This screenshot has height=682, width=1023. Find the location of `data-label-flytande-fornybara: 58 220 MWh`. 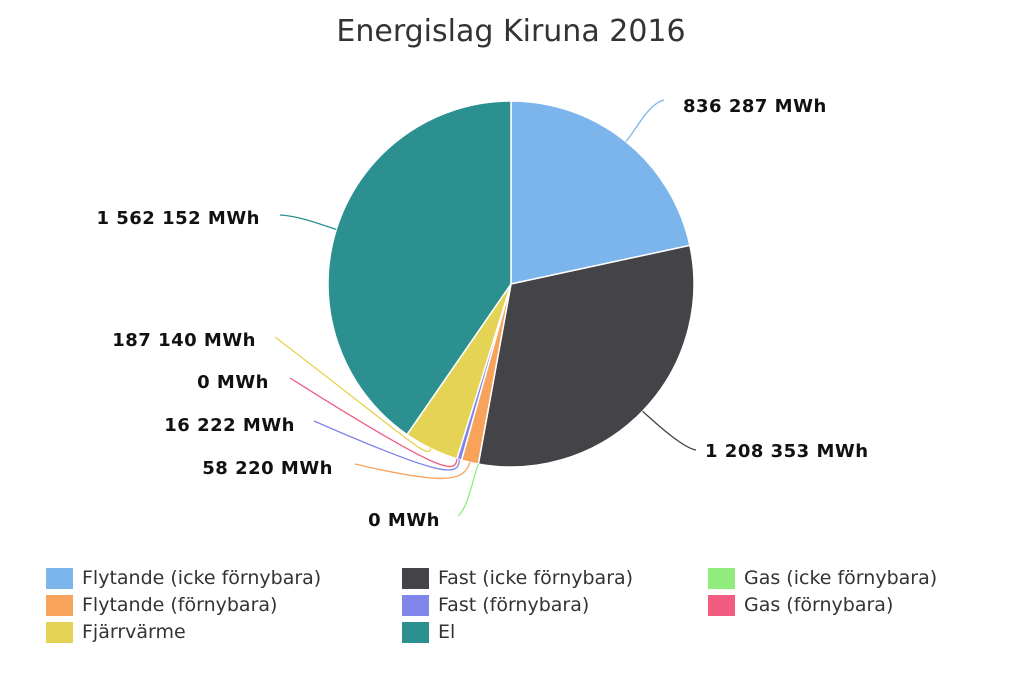

data-label-flytande-fornybara: 58 220 MWh is located at coordinates (267, 468).